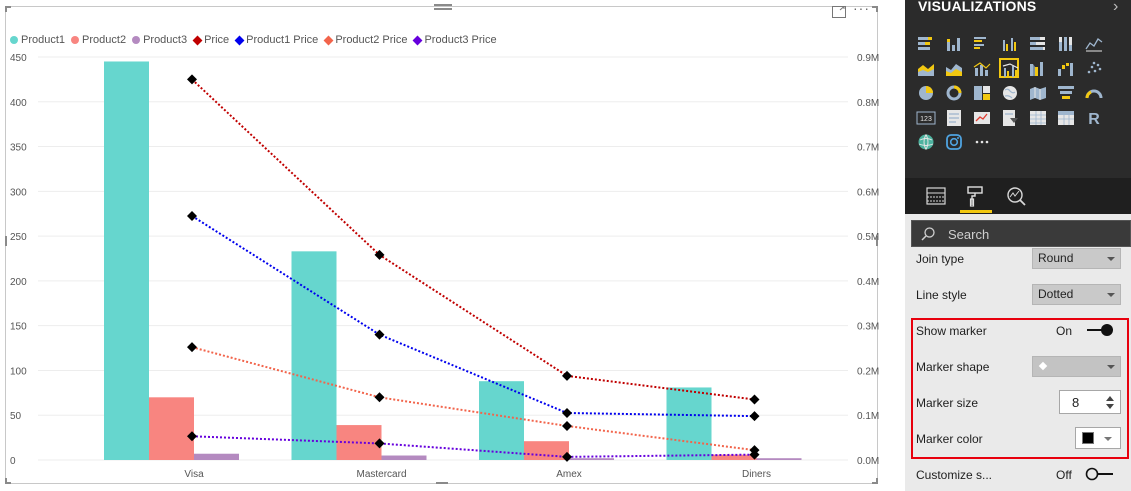 The height and width of the screenshot is (491, 1131). I want to click on scatter-chart-icon, so click(1093, 68).